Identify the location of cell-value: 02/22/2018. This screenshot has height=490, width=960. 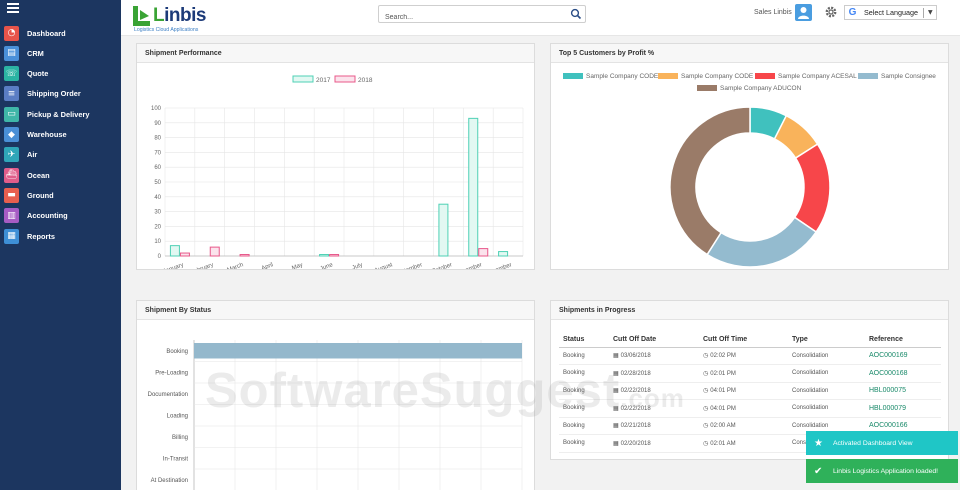
(635, 391).